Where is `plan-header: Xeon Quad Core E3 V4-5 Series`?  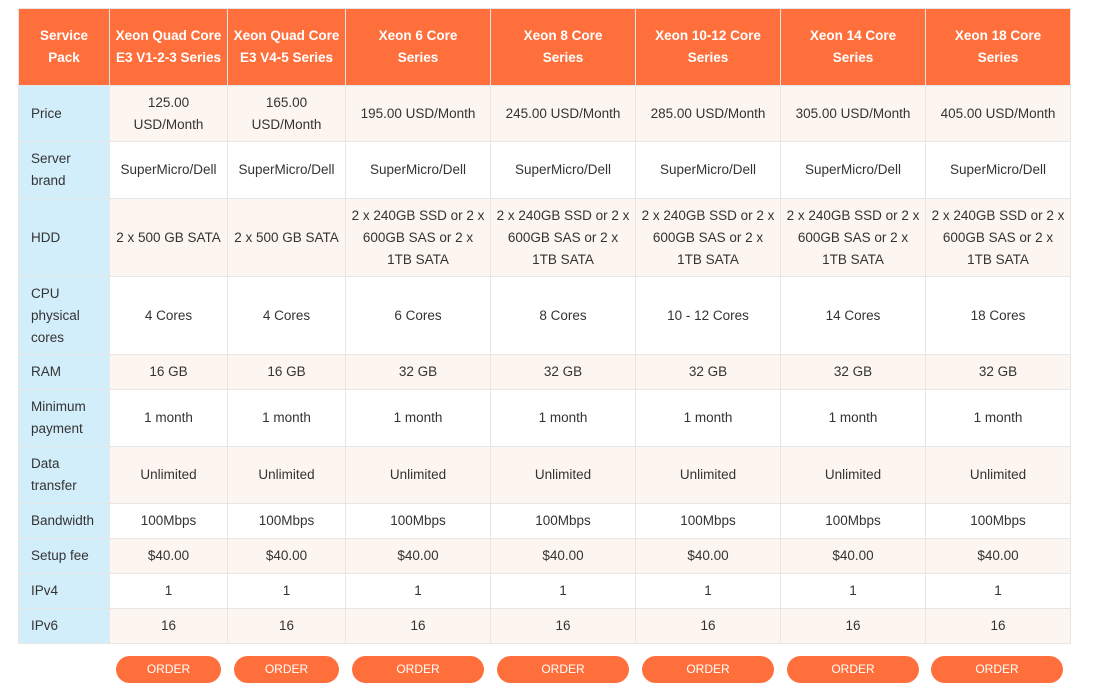
plan-header: Xeon Quad Core E3 V4-5 Series is located at coordinates (286, 47).